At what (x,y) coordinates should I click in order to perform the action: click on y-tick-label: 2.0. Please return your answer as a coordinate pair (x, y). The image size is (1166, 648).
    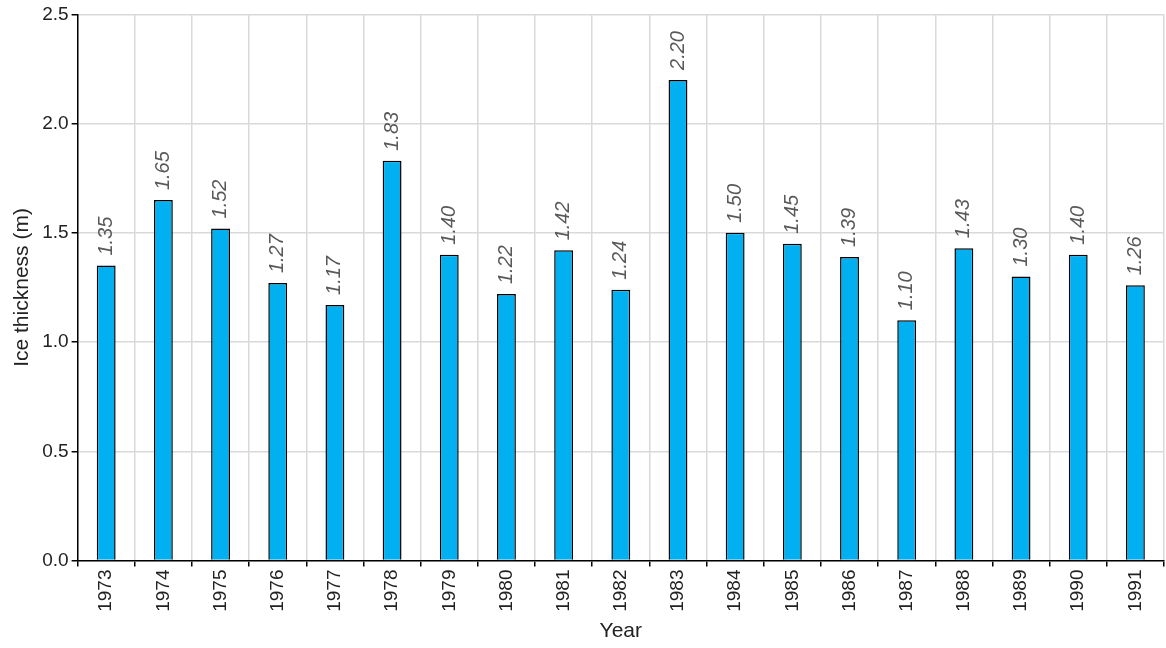
    Looking at the image, I should click on (55, 122).